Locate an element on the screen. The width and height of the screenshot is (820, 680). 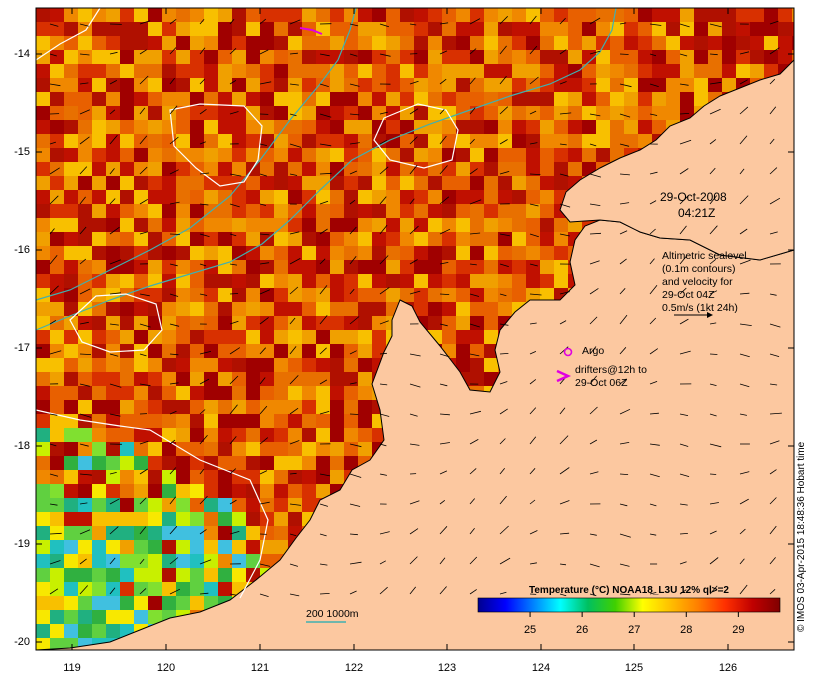
colorbar-title: Temperature (°C) NOAA18_L3U 12% ql>=2 is located at coordinates (629, 590).